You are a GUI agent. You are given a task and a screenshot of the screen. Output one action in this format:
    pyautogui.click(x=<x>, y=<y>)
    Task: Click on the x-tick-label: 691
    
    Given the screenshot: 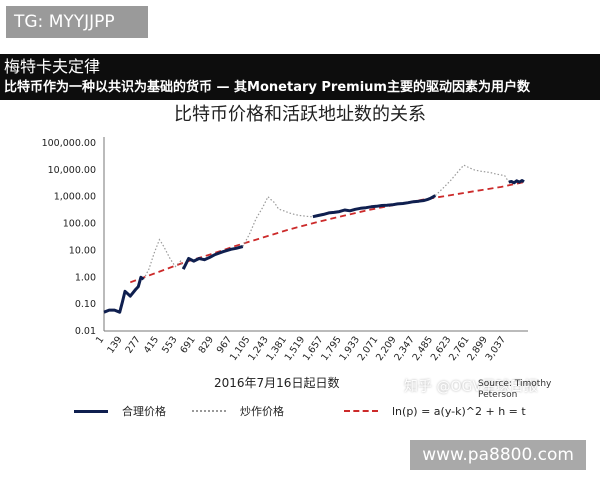 What is the action you would take?
    pyautogui.click(x=187, y=344)
    